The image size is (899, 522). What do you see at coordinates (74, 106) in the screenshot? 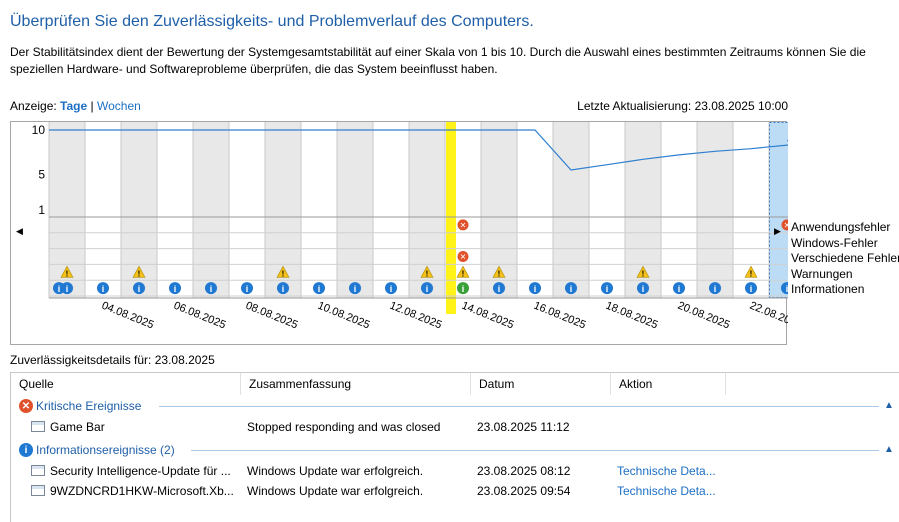
I see `view-days-link: Tage` at bounding box center [74, 106].